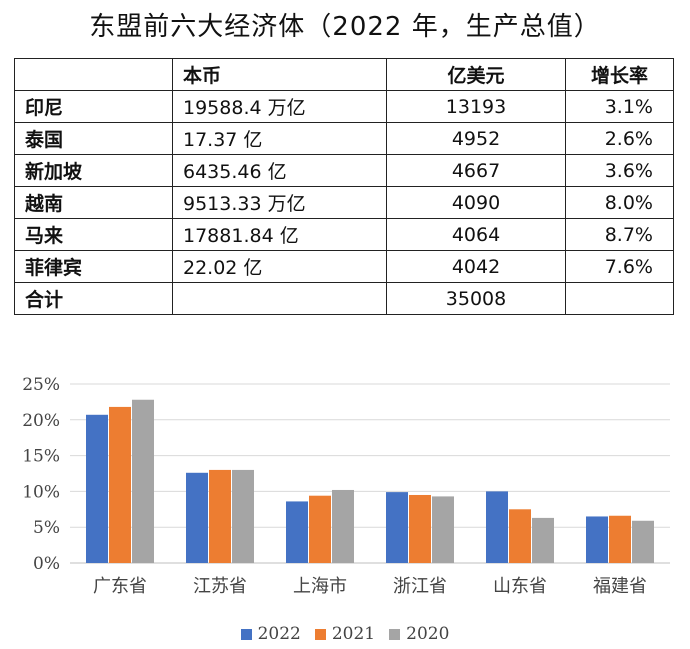 The image size is (690, 649). What do you see at coordinates (93, 298) in the screenshot?
I see `total-label-cell: 合计` at bounding box center [93, 298].